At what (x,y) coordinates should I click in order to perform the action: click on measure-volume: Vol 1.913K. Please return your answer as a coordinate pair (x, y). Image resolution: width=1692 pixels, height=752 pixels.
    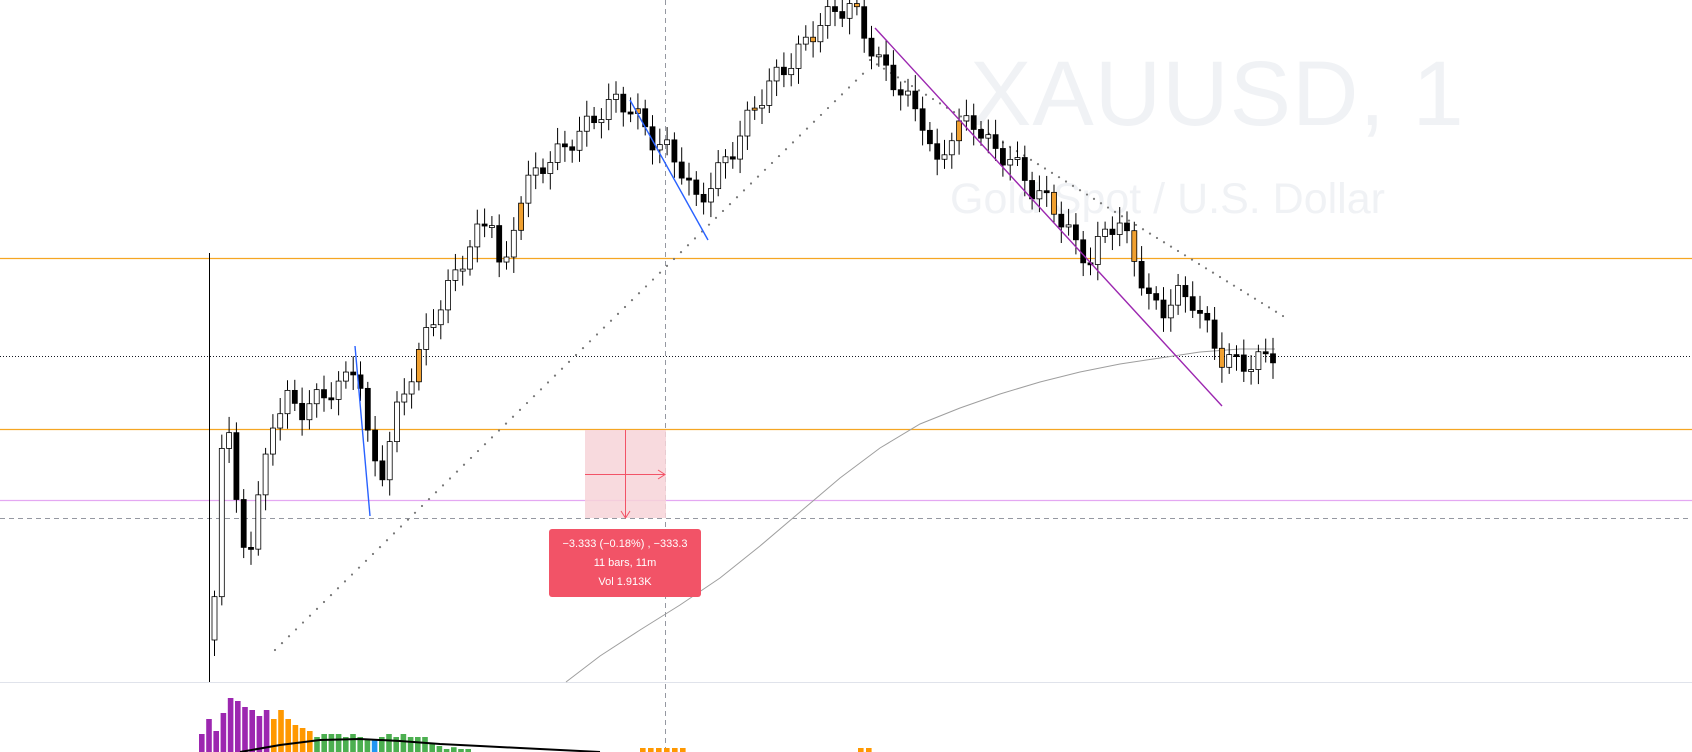
    Looking at the image, I should click on (625, 582).